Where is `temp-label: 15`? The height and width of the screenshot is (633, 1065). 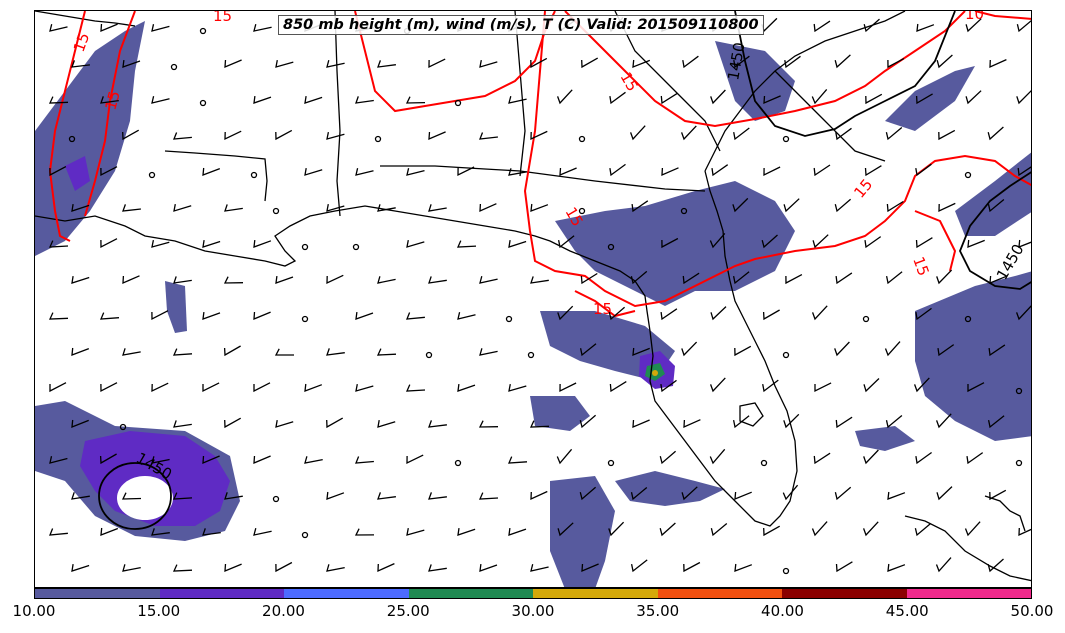
temp-label: 15 is located at coordinates (81, 42).